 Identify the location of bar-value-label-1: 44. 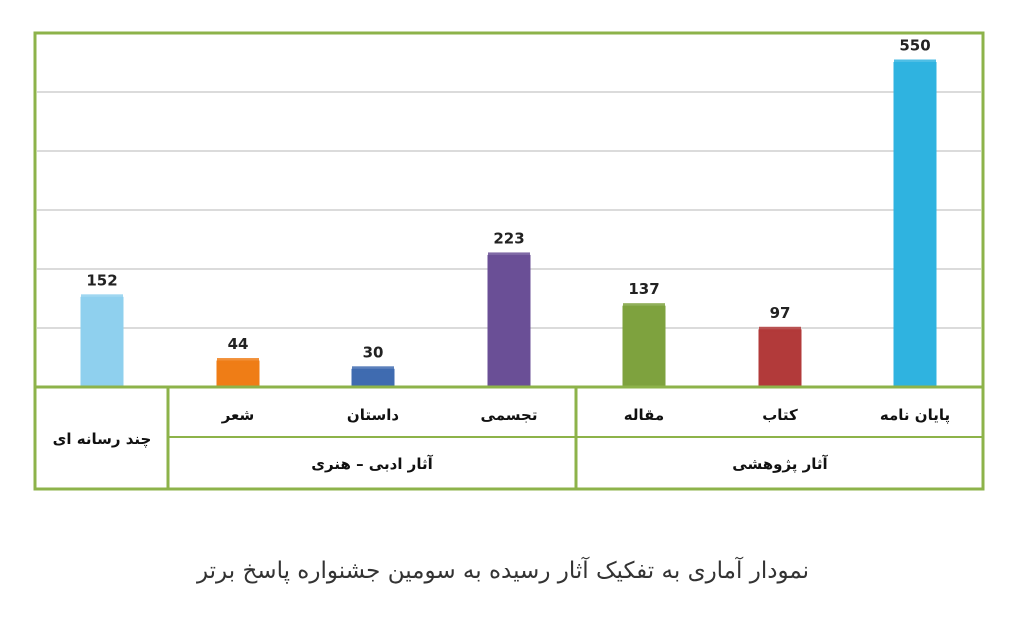
(238, 344).